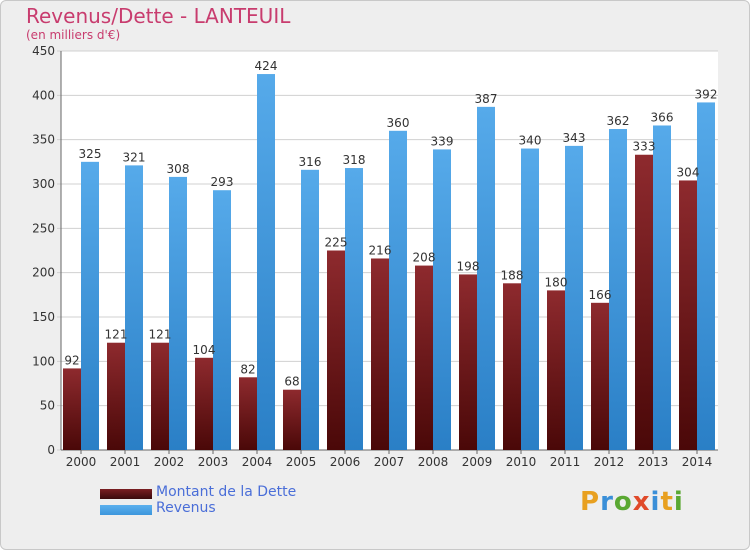 The image size is (750, 550). What do you see at coordinates (43, 140) in the screenshot?
I see `y-tick-label: 350` at bounding box center [43, 140].